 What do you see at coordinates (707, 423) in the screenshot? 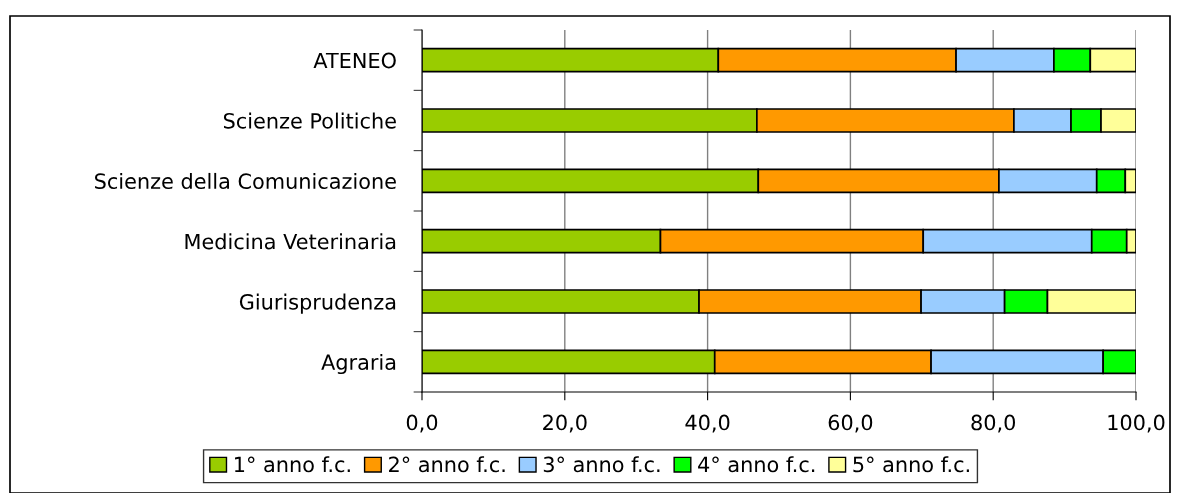
I see `x-tick-label: 40,0` at bounding box center [707, 423].